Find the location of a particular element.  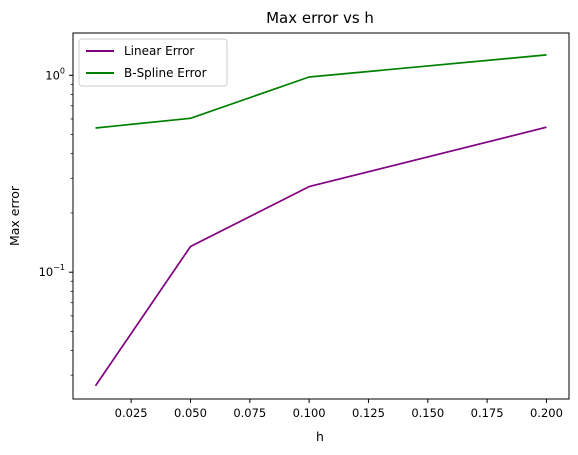

x-tick-label: 0.025 is located at coordinates (131, 413).